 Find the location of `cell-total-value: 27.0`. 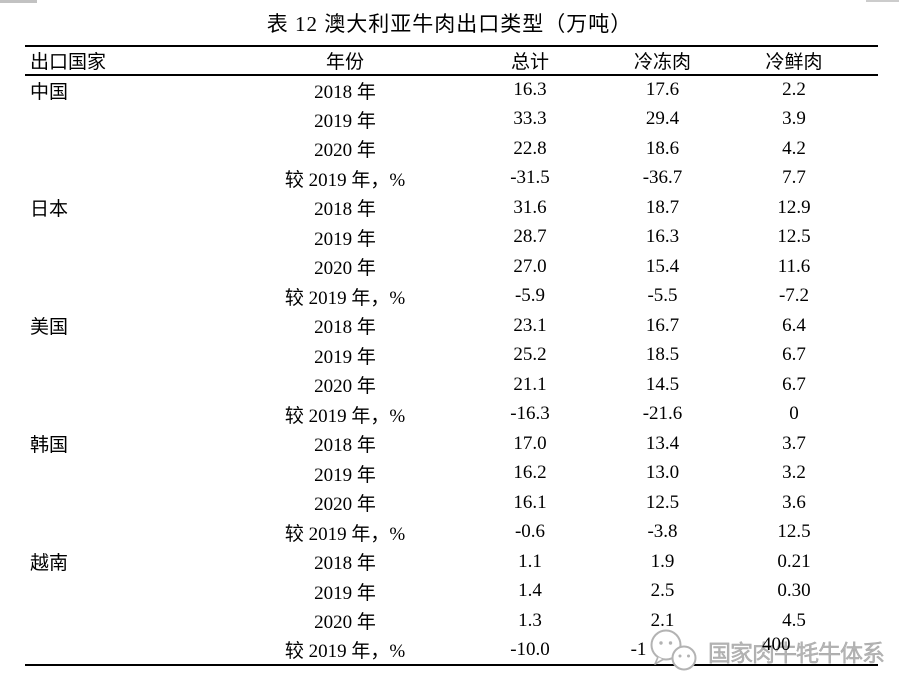

cell-total-value: 27.0 is located at coordinates (530, 266).